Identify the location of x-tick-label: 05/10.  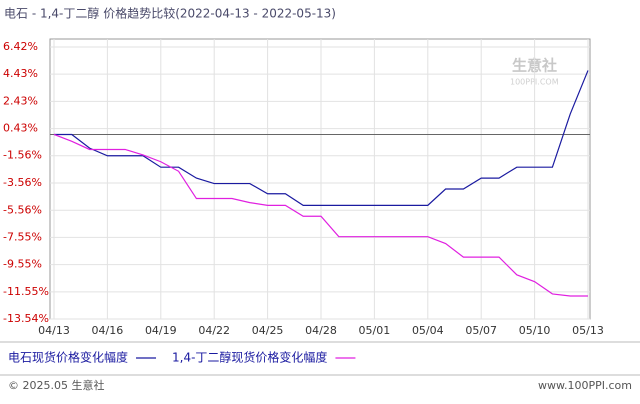
(535, 330).